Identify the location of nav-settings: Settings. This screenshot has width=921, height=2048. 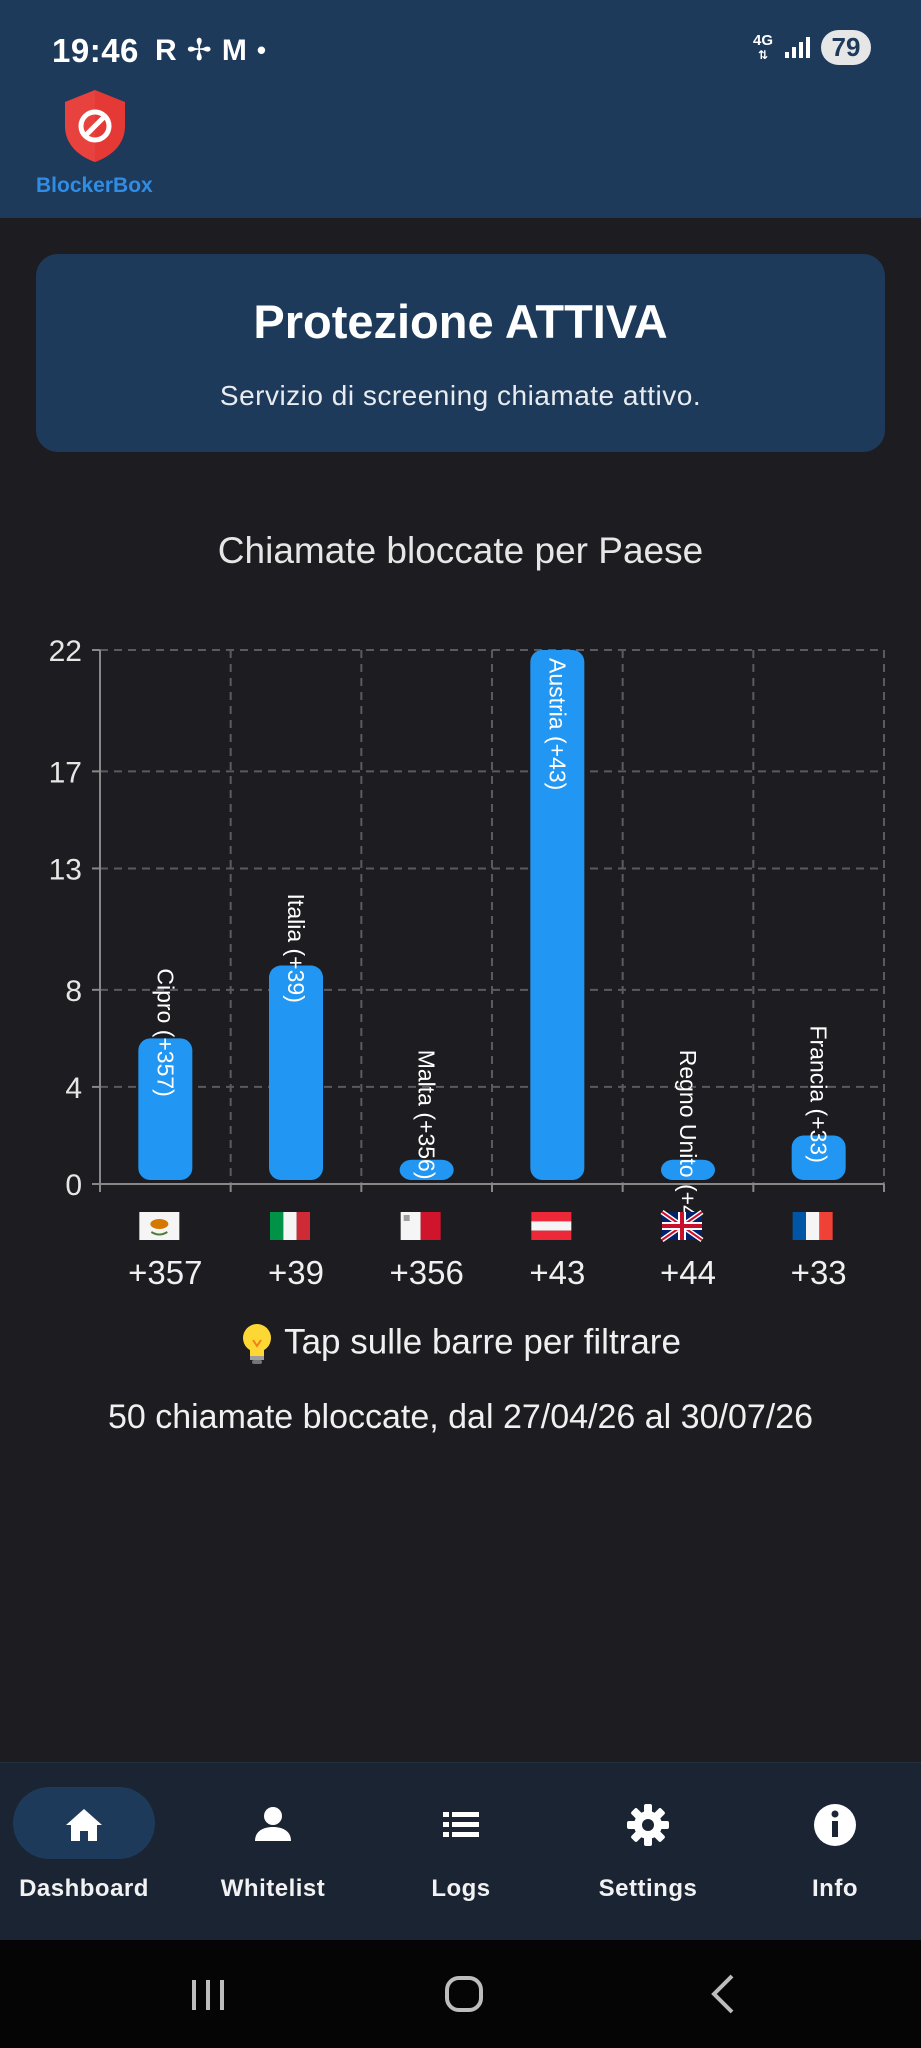
(648, 1852).